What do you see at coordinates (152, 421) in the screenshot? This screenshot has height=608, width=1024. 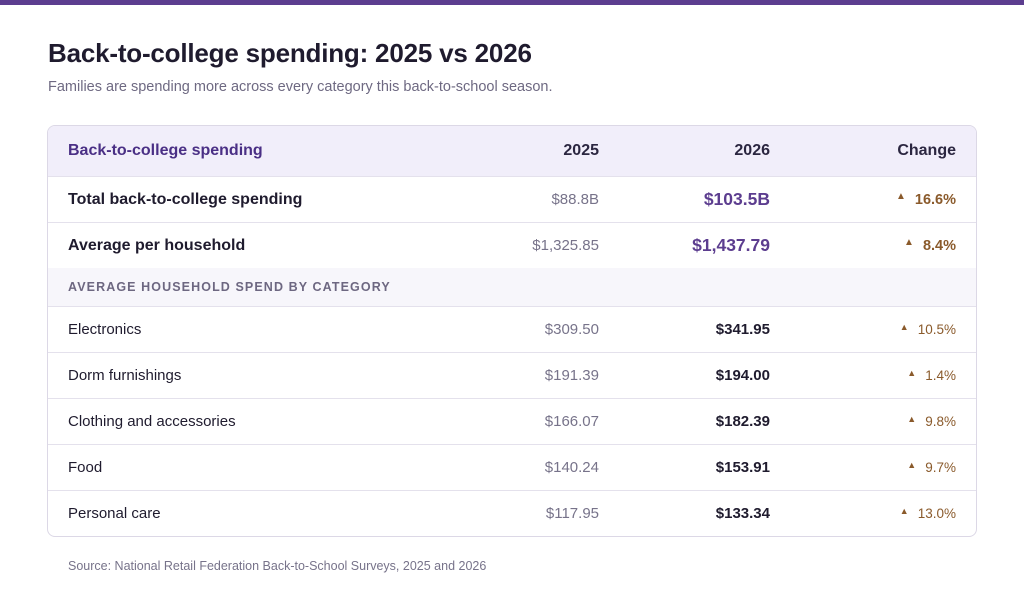 I see `row-label: Clothing and accessories` at bounding box center [152, 421].